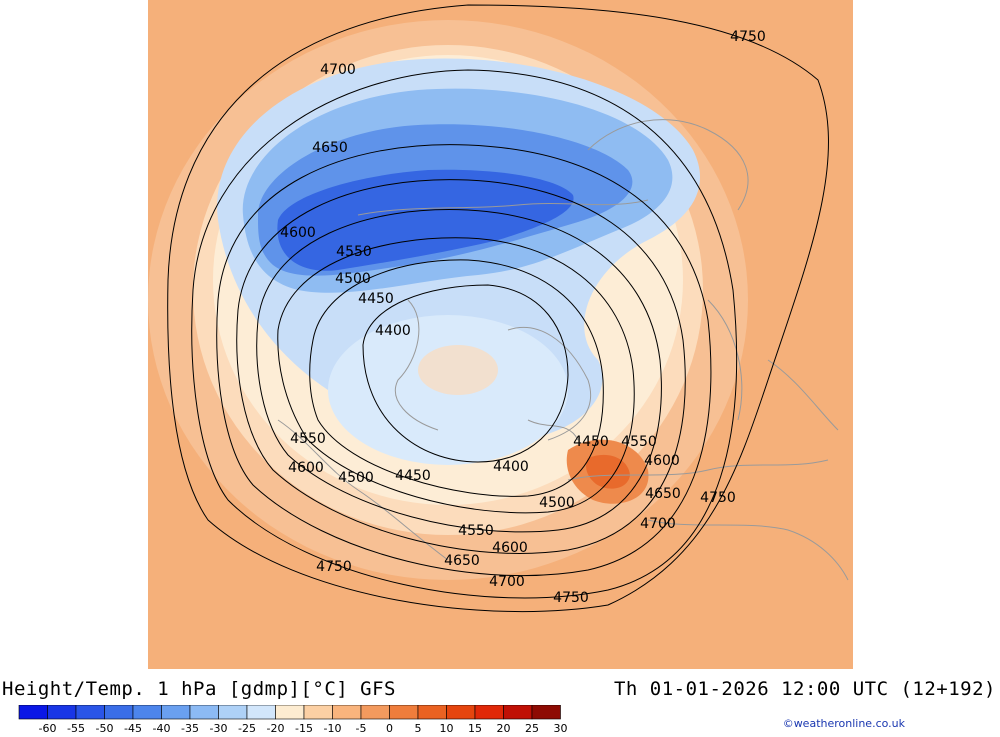  What do you see at coordinates (76, 727) in the screenshot?
I see `colorbar-tick-label: -55` at bounding box center [76, 727].